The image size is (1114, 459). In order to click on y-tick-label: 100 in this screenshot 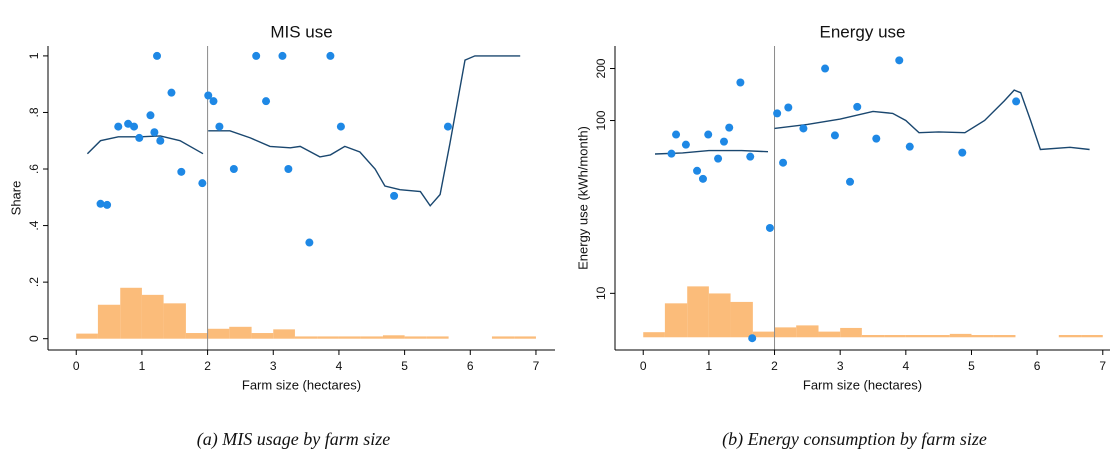, I will do `click(601, 120)`.